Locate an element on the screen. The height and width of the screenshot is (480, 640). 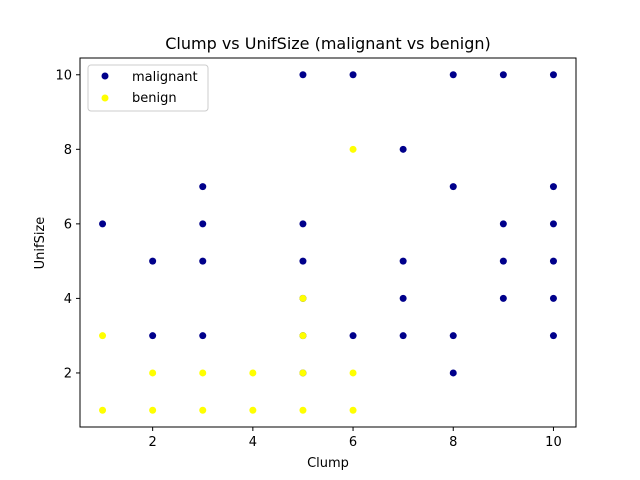
chart-title: Clump vs UnifSize (malignant vs benign) is located at coordinates (327, 43).